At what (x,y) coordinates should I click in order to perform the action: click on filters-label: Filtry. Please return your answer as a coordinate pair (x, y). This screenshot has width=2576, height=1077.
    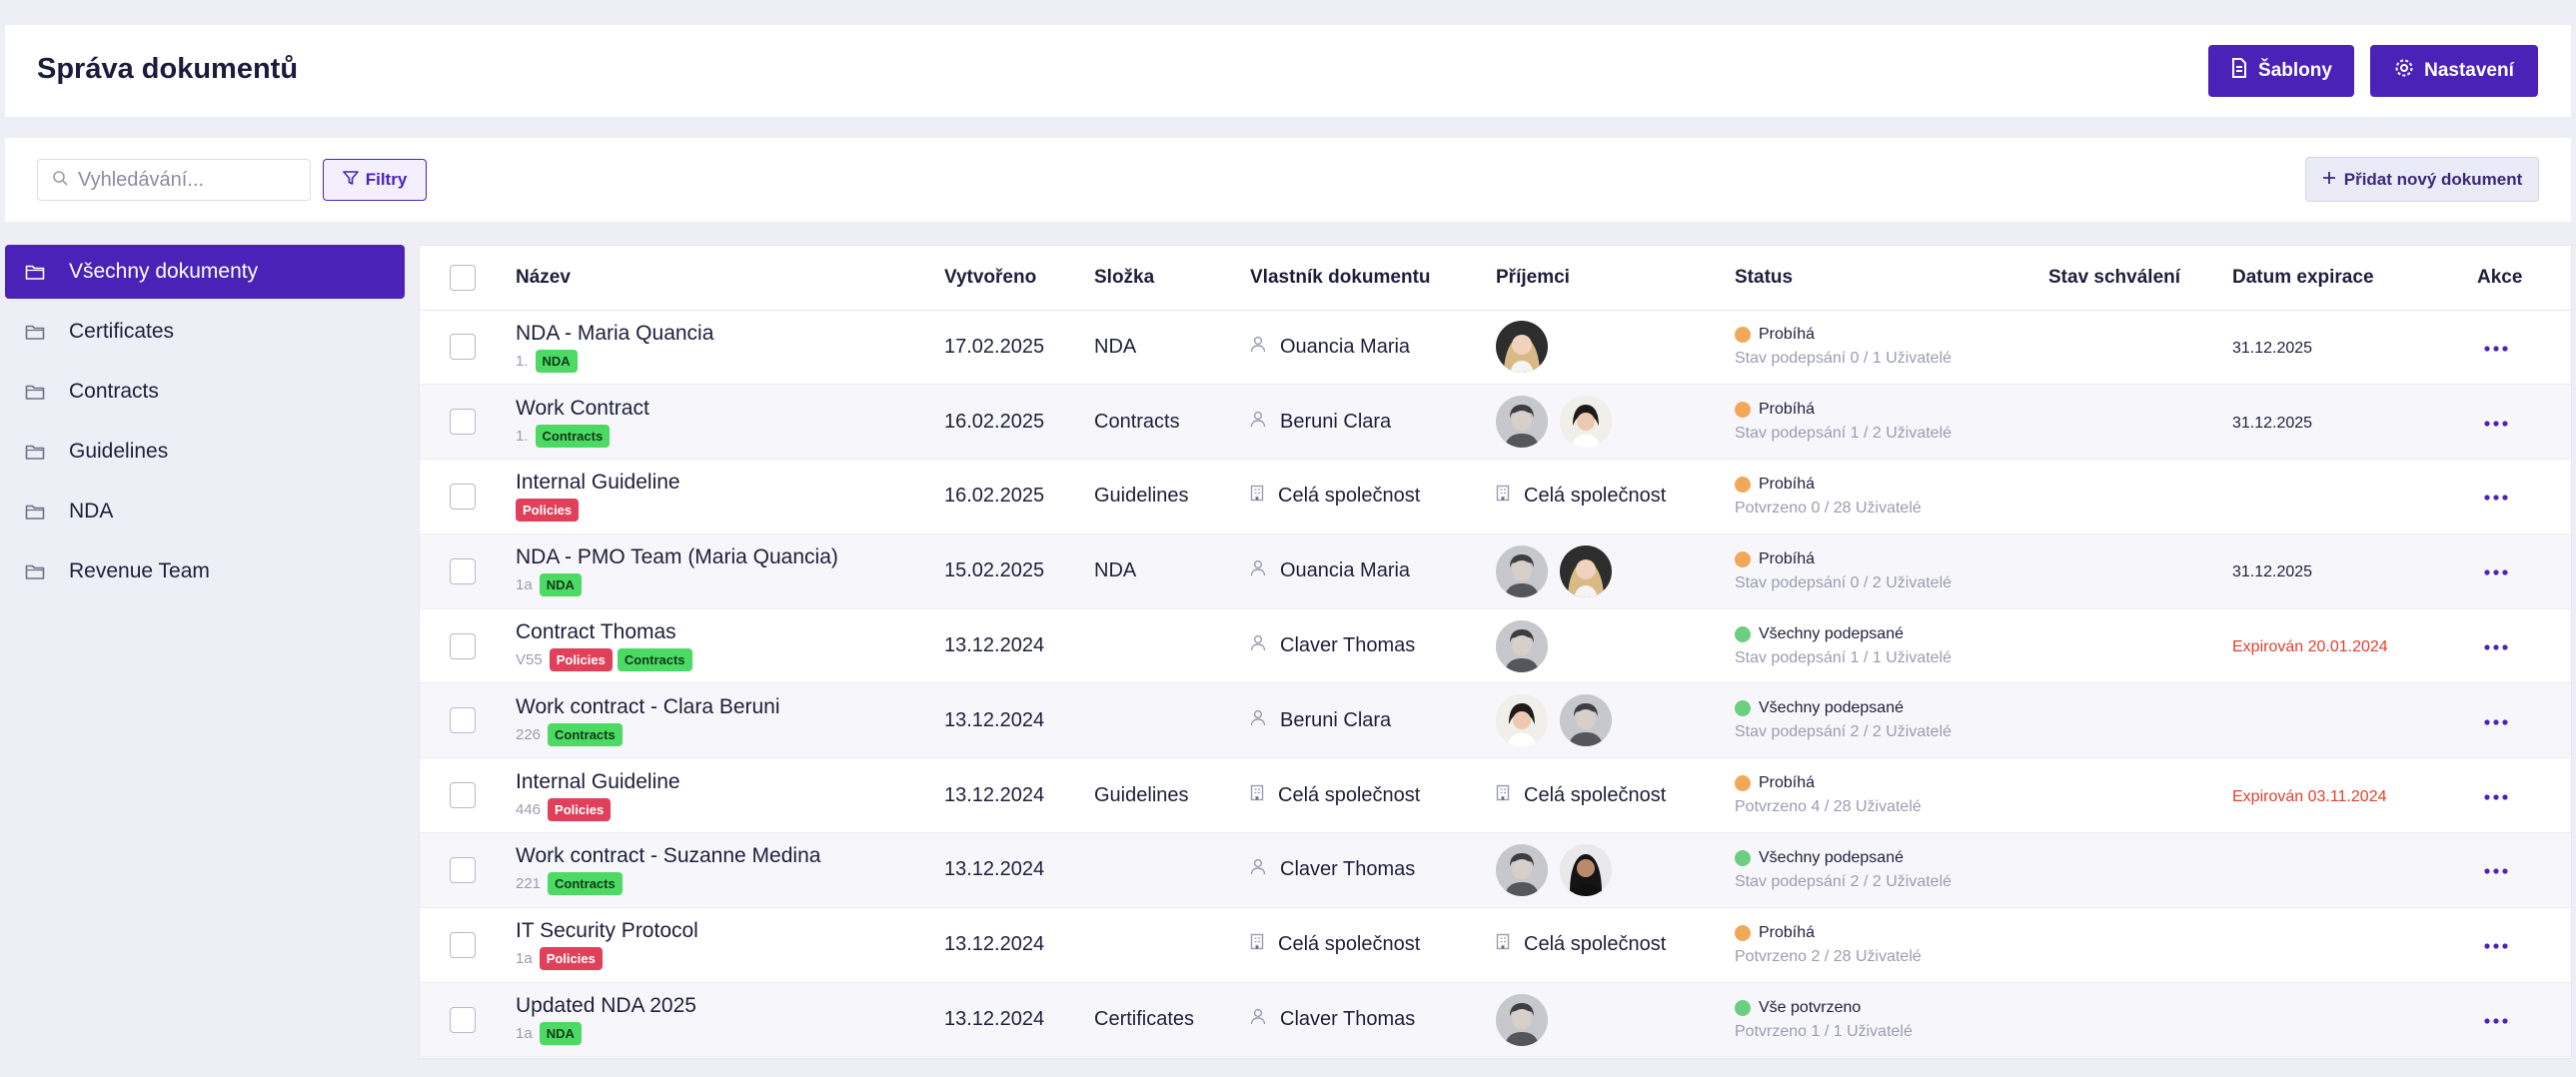
    Looking at the image, I should click on (386, 179).